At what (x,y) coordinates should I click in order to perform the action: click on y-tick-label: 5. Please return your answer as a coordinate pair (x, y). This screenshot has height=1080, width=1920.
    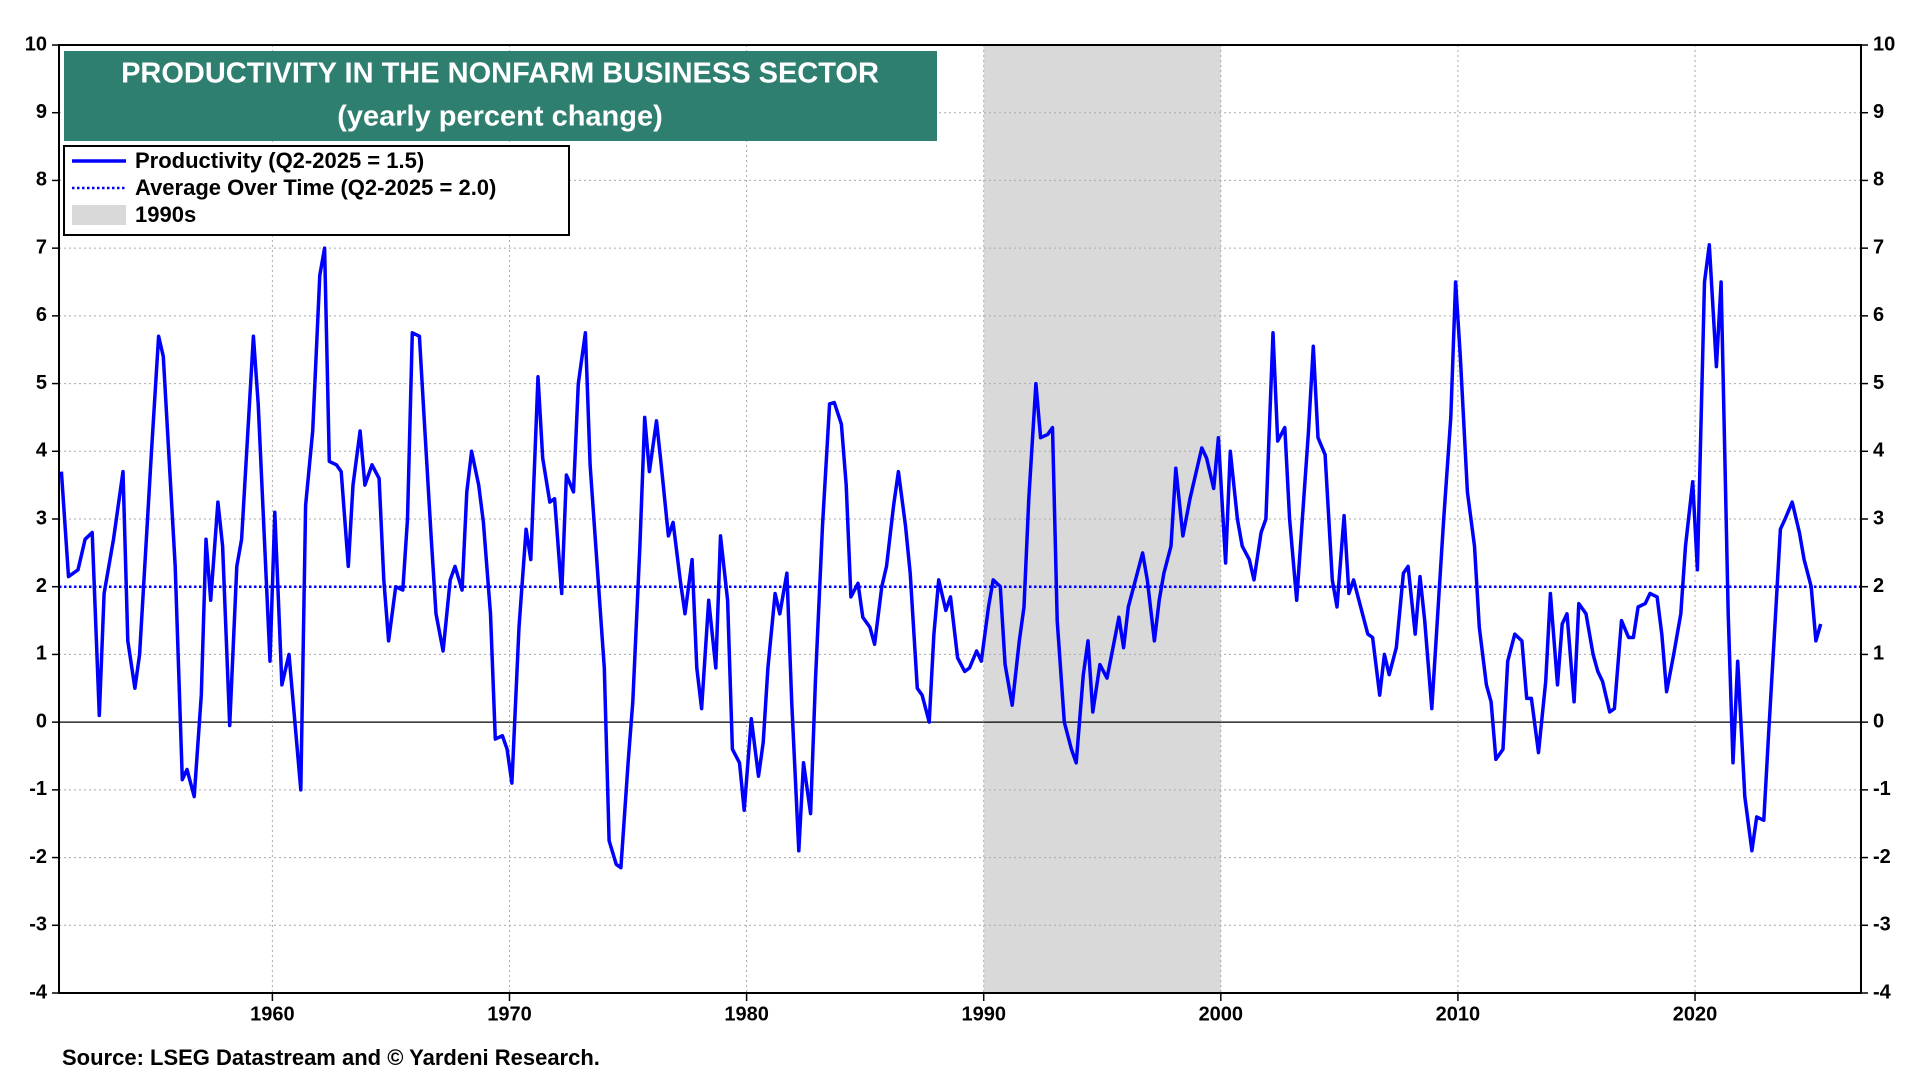
    Looking at the image, I should click on (41, 383).